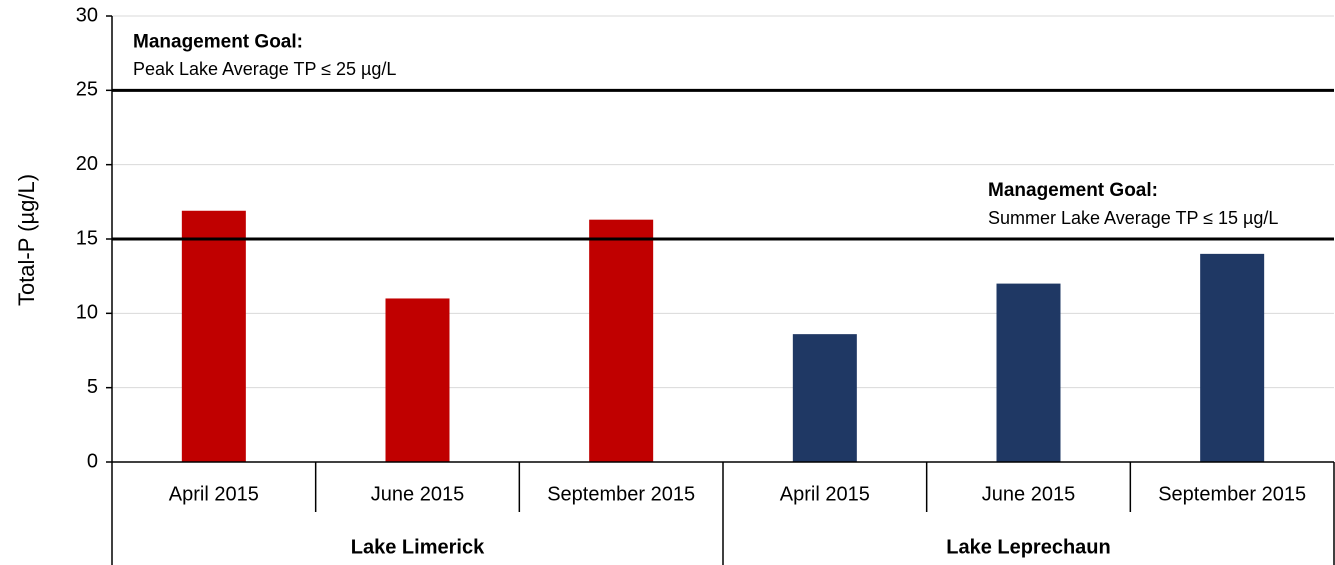 This screenshot has width=1335, height=565. Describe the element at coordinates (92, 461) in the screenshot. I see `y-tick-label: 0` at that location.